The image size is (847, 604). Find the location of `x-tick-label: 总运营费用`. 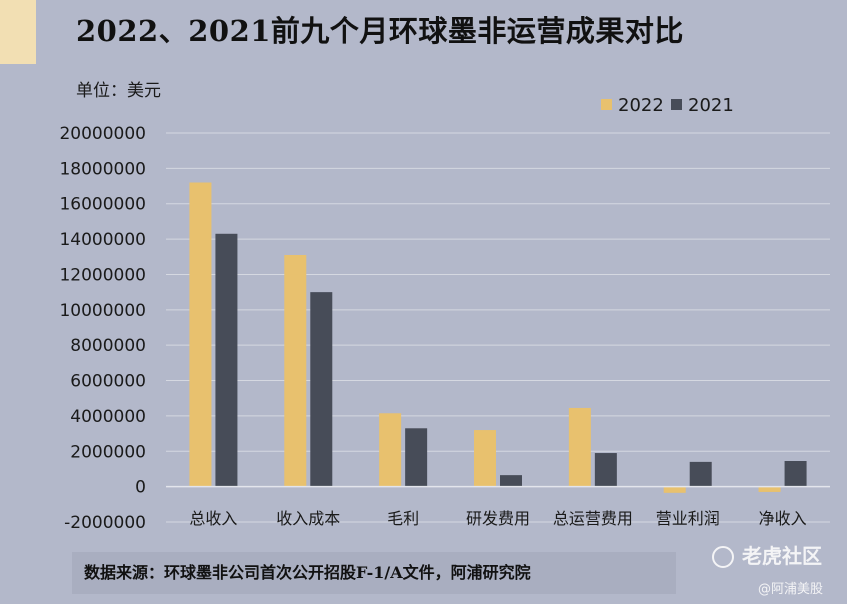

x-tick-label: 总运营费用 is located at coordinates (593, 518).